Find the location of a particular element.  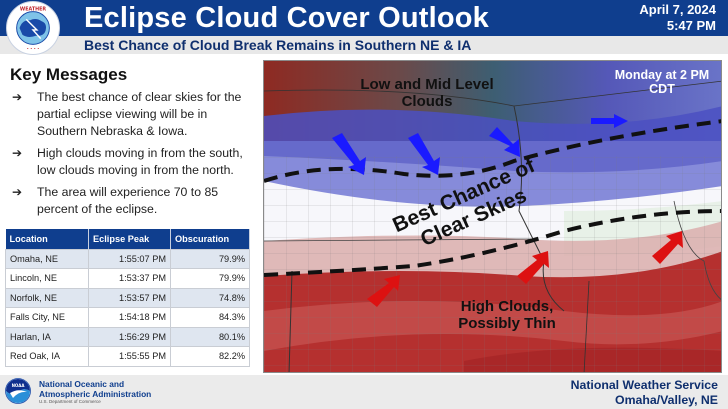

low-cloud-arrow-icon is located at coordinates (480, 144).